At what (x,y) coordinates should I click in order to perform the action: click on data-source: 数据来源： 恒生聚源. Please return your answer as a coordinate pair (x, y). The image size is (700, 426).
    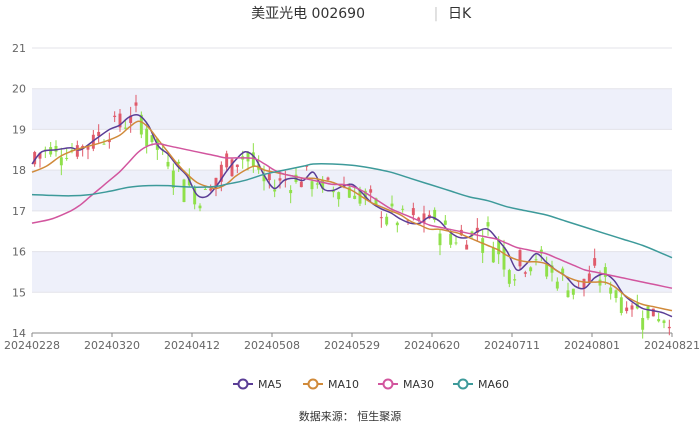
    Looking at the image, I should click on (350, 416).